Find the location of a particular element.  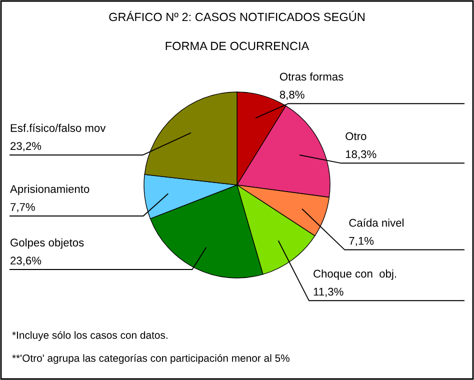

slice-label: Aprisionamiento is located at coordinates (50, 190).